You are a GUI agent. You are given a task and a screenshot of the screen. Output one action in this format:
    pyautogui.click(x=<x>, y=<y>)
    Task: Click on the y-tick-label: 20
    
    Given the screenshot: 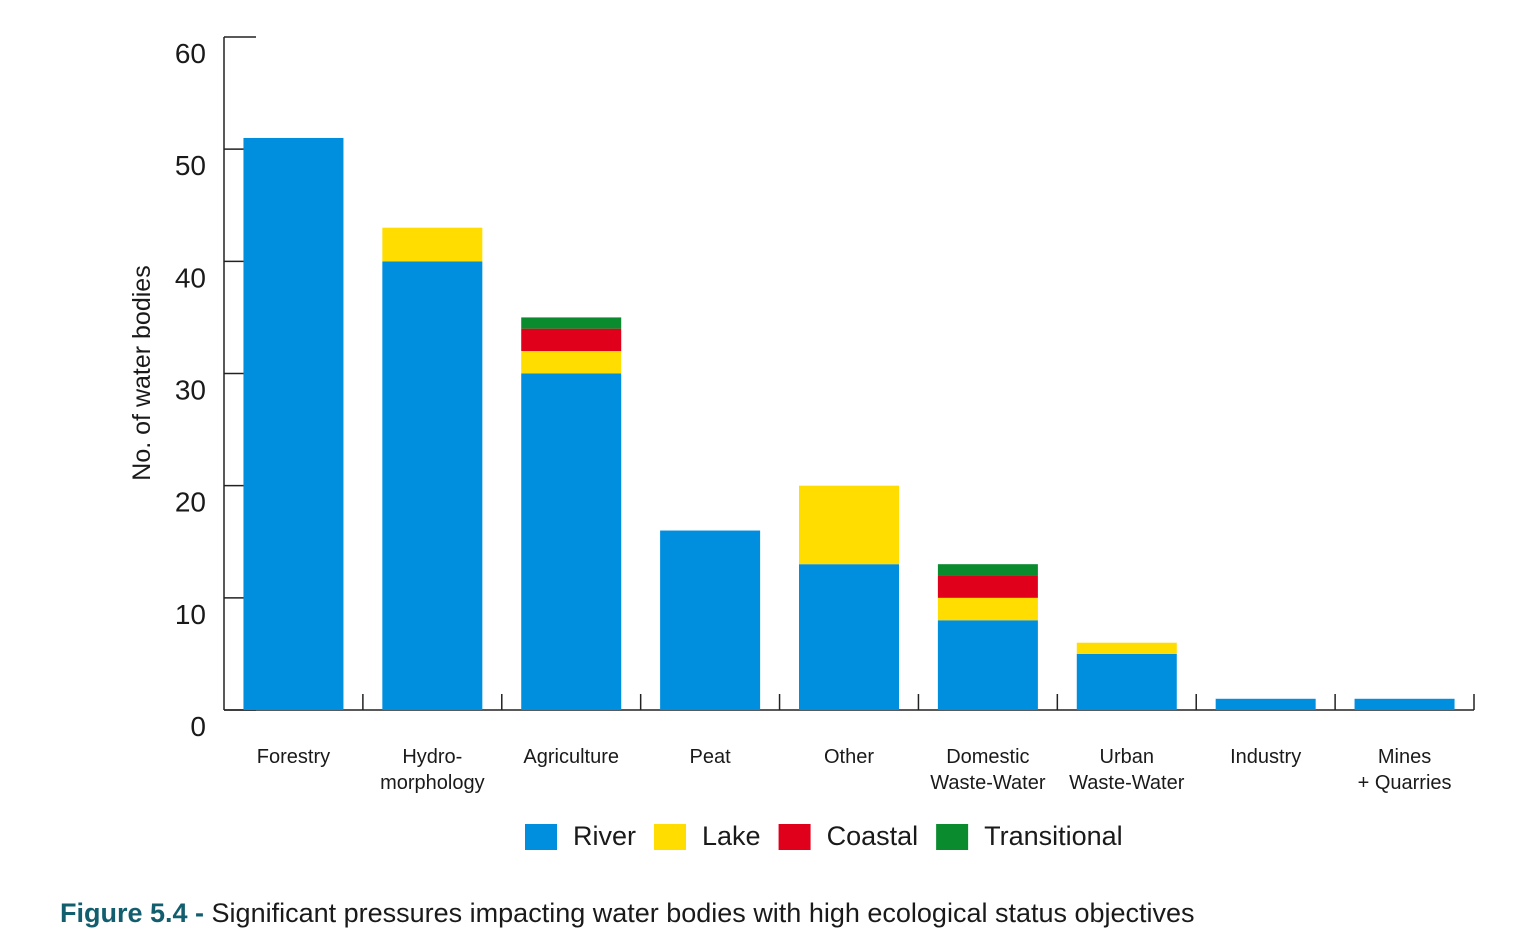 What is the action you would take?
    pyautogui.click(x=190, y=502)
    